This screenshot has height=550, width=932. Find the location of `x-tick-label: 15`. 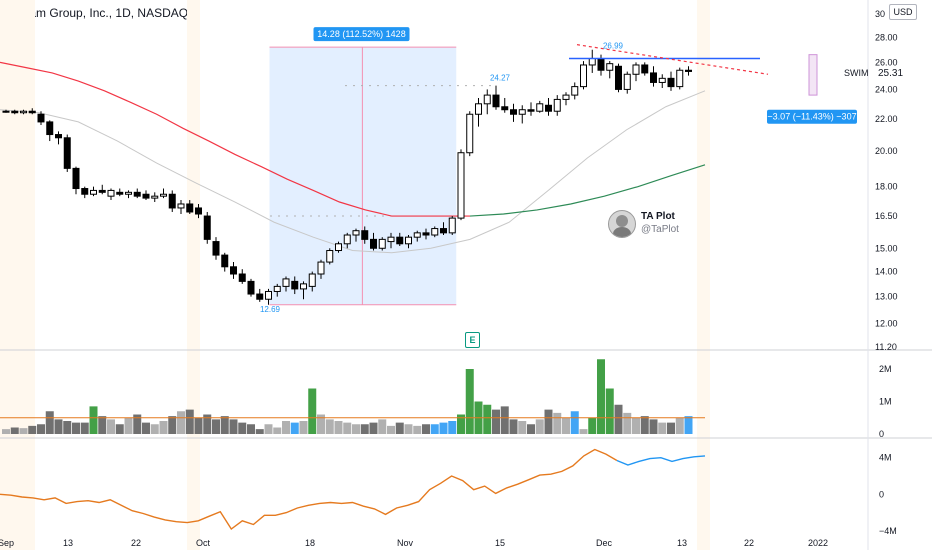

x-tick-label: 15 is located at coordinates (500, 543).